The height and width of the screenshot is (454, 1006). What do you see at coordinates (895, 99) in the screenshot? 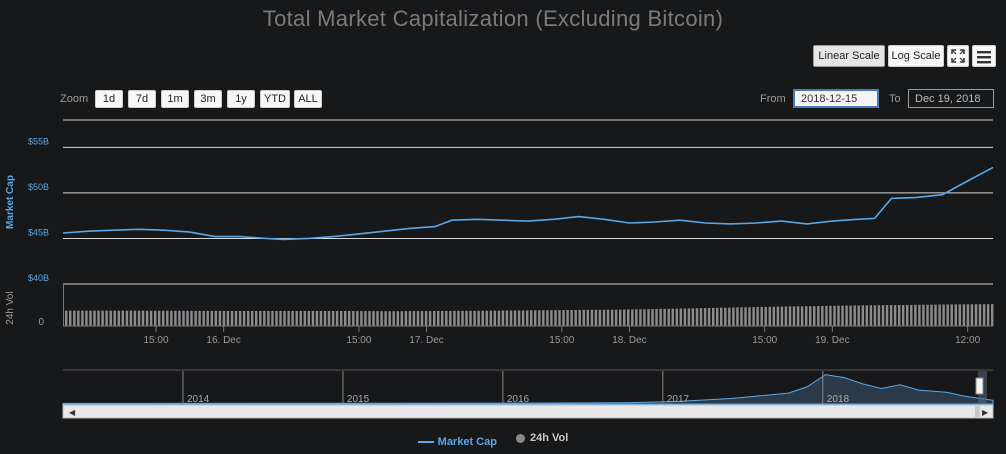
I see `to-label: To` at bounding box center [895, 99].